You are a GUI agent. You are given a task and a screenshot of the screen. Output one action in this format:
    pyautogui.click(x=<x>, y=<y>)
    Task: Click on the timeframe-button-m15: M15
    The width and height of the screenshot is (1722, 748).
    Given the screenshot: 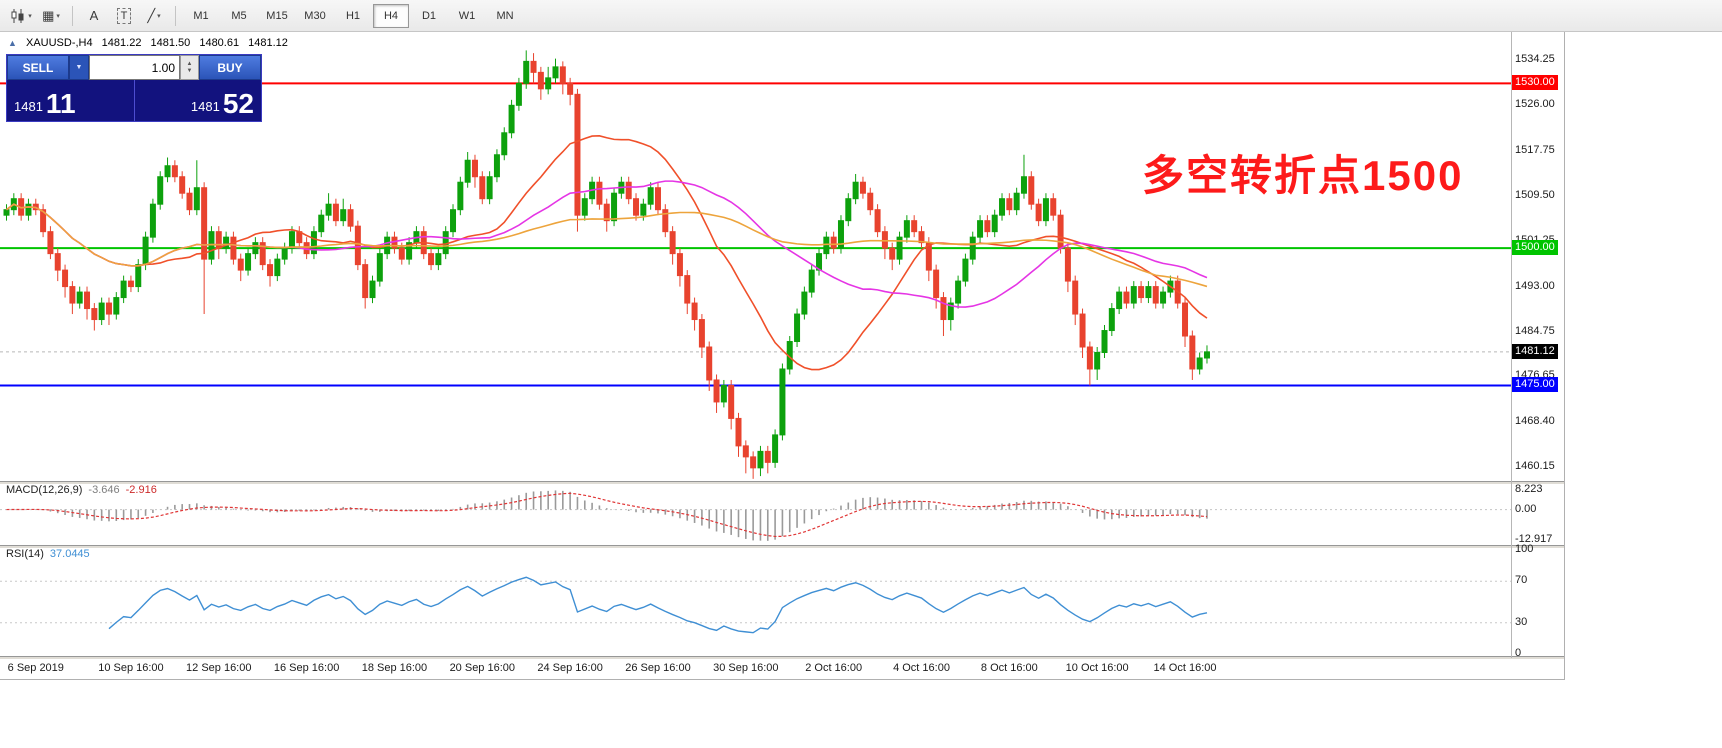 What is the action you would take?
    pyautogui.click(x=277, y=15)
    